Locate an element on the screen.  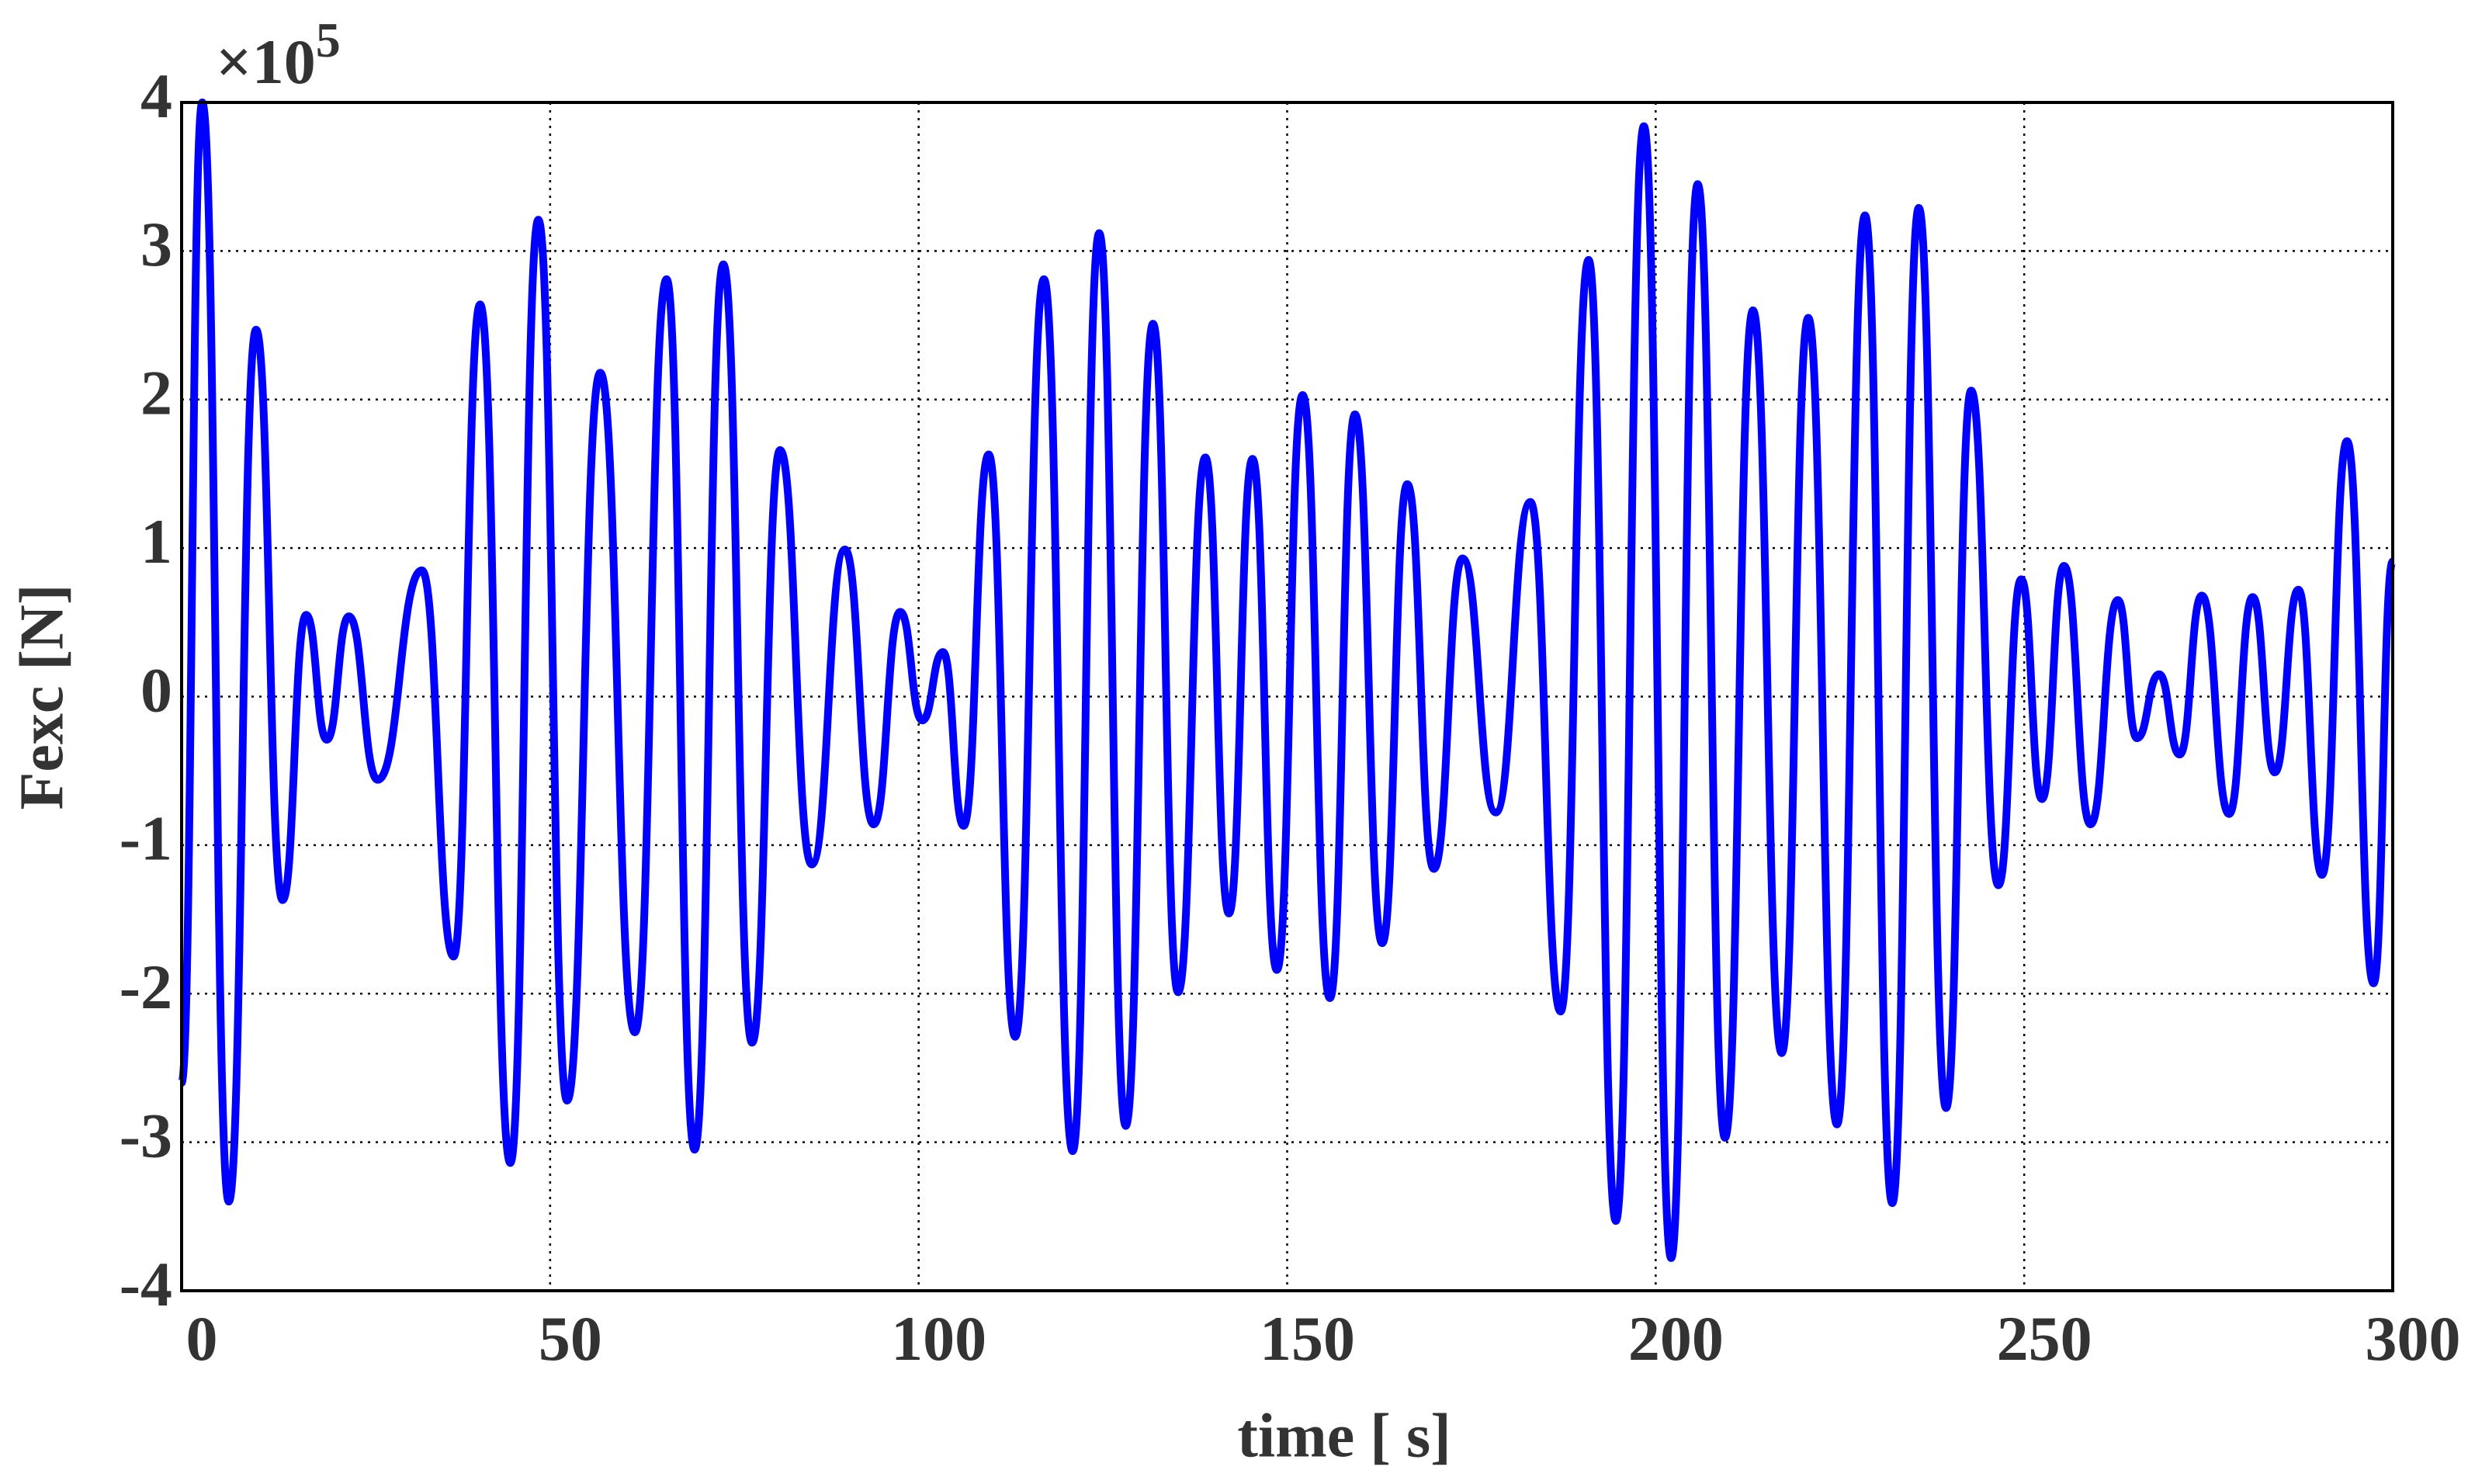
y-tick-label: 1 is located at coordinates (156, 541).